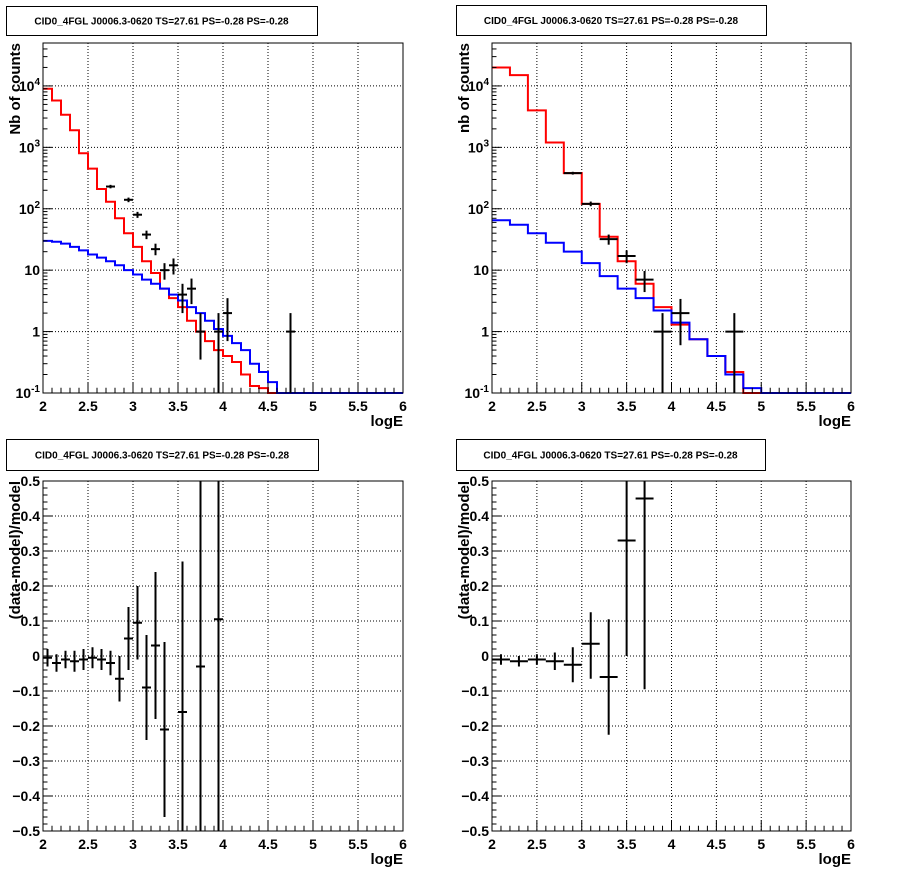 The height and width of the screenshot is (875, 898). Describe the element at coordinates (15, 89) in the screenshot. I see `y-axis-label: Nb of counts` at that location.